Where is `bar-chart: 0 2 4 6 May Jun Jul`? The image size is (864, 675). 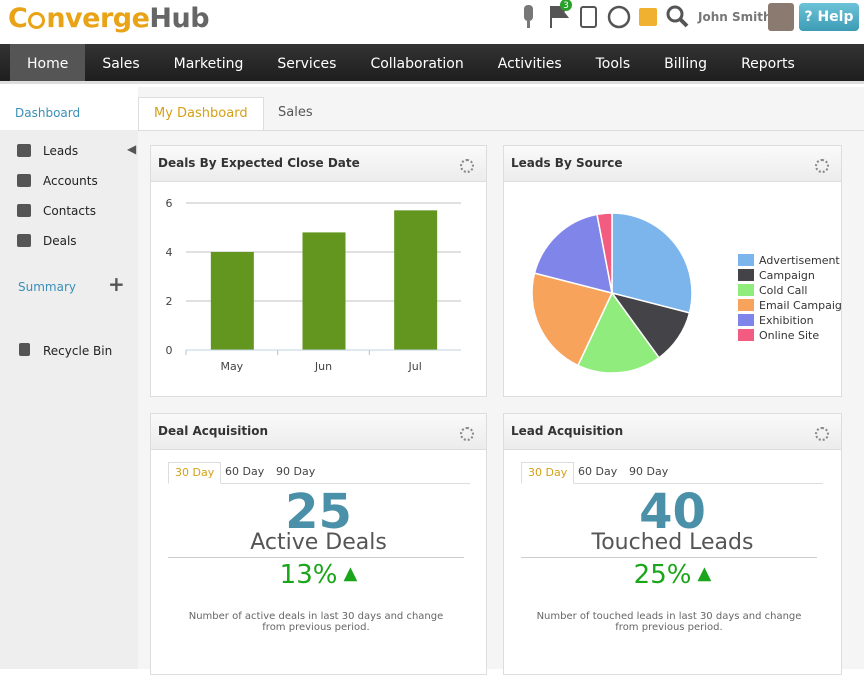 bar-chart: 0 2 4 6 May Jun Jul is located at coordinates (313, 285).